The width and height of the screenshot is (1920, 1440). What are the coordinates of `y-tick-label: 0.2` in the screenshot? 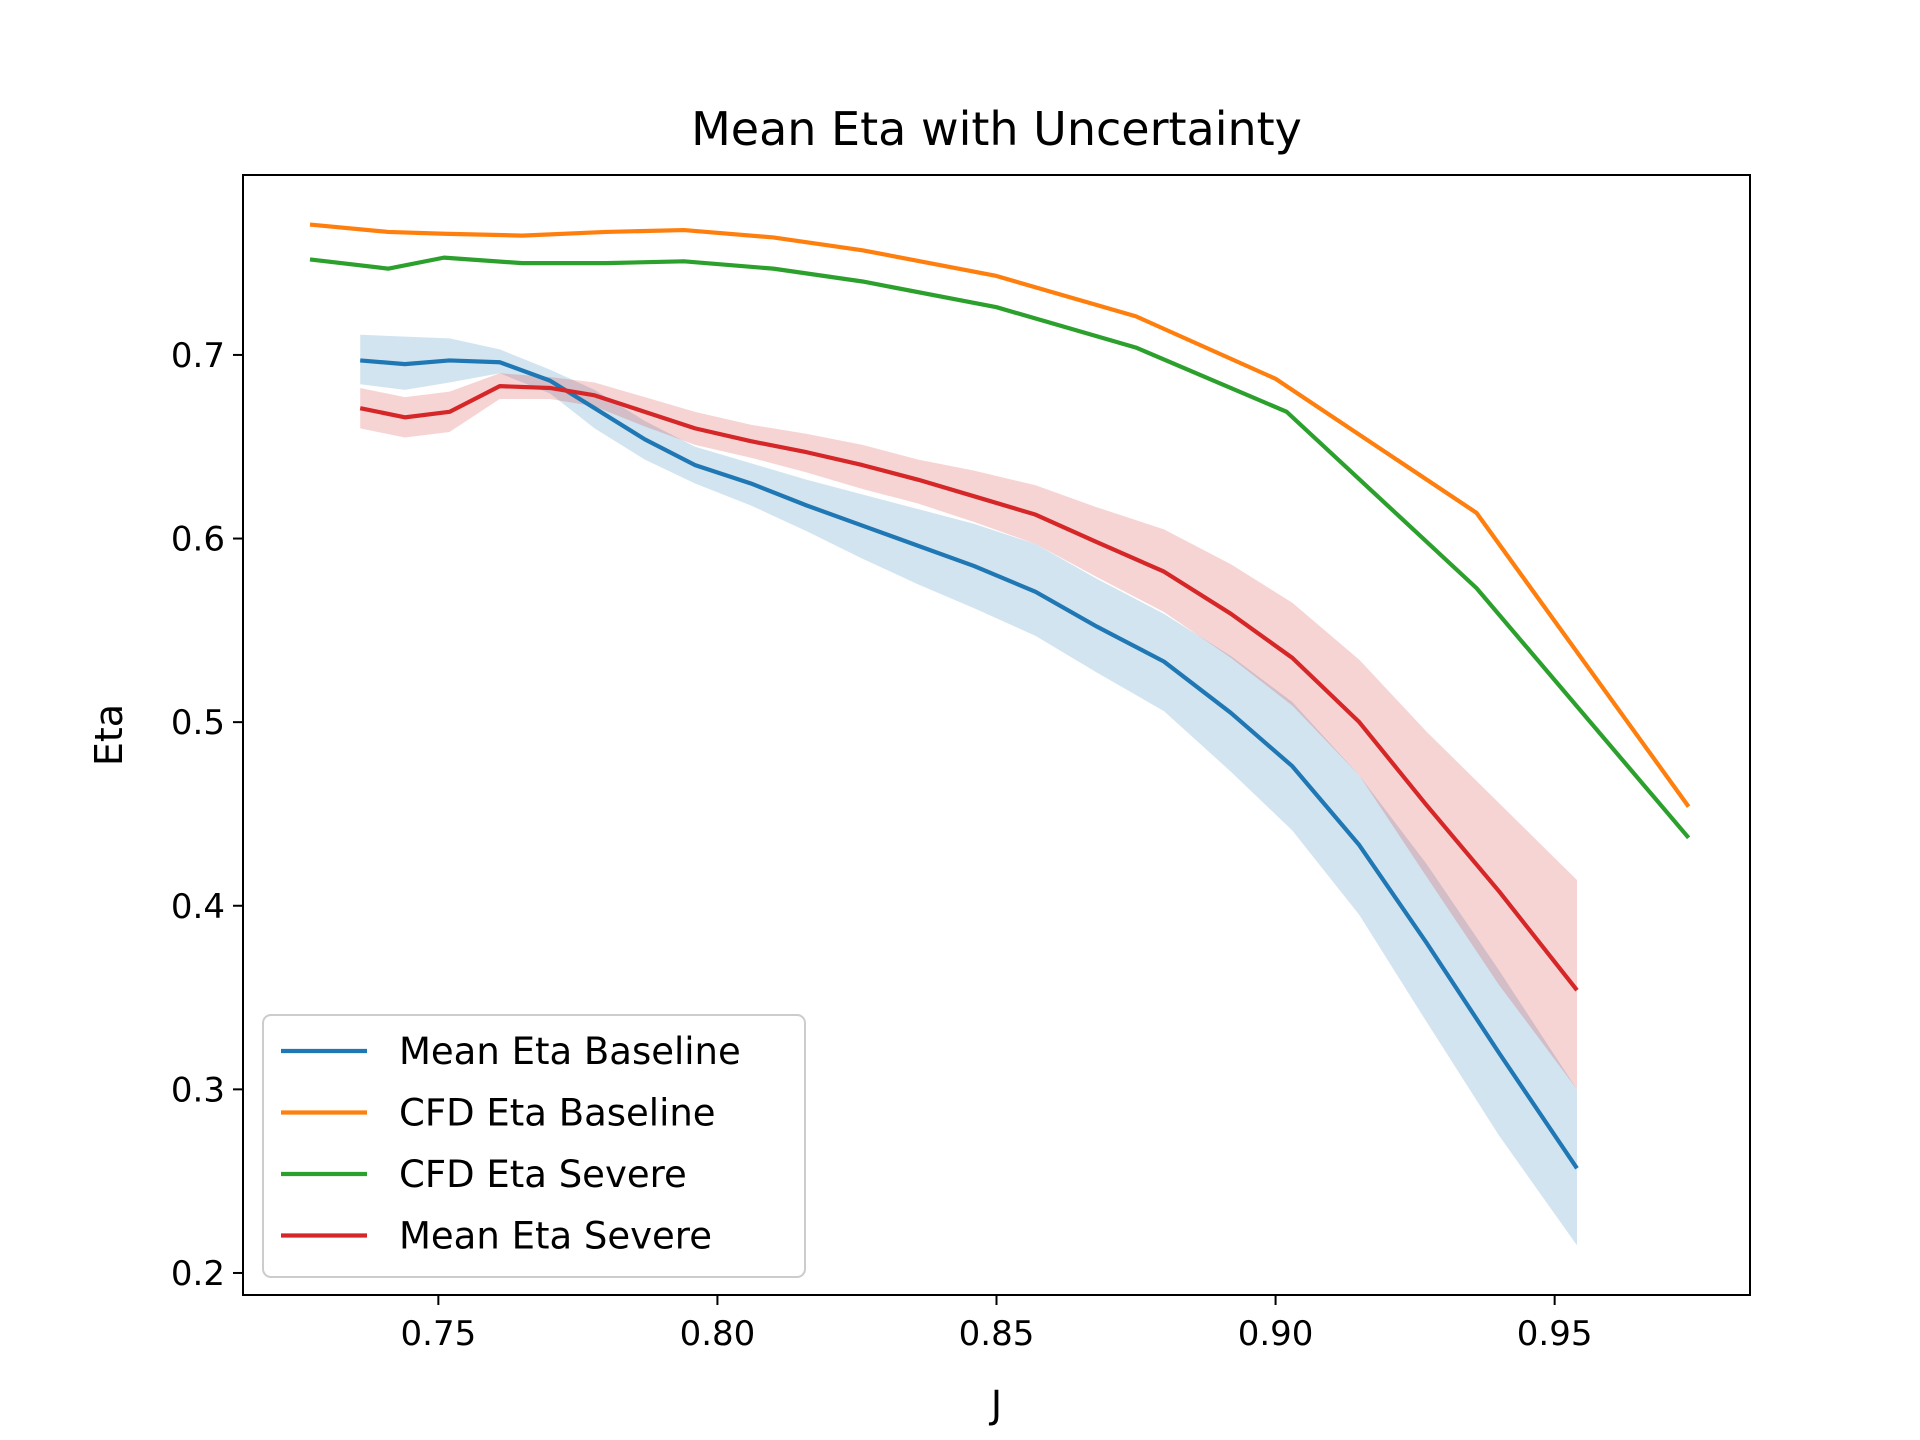 It's located at (198, 1274).